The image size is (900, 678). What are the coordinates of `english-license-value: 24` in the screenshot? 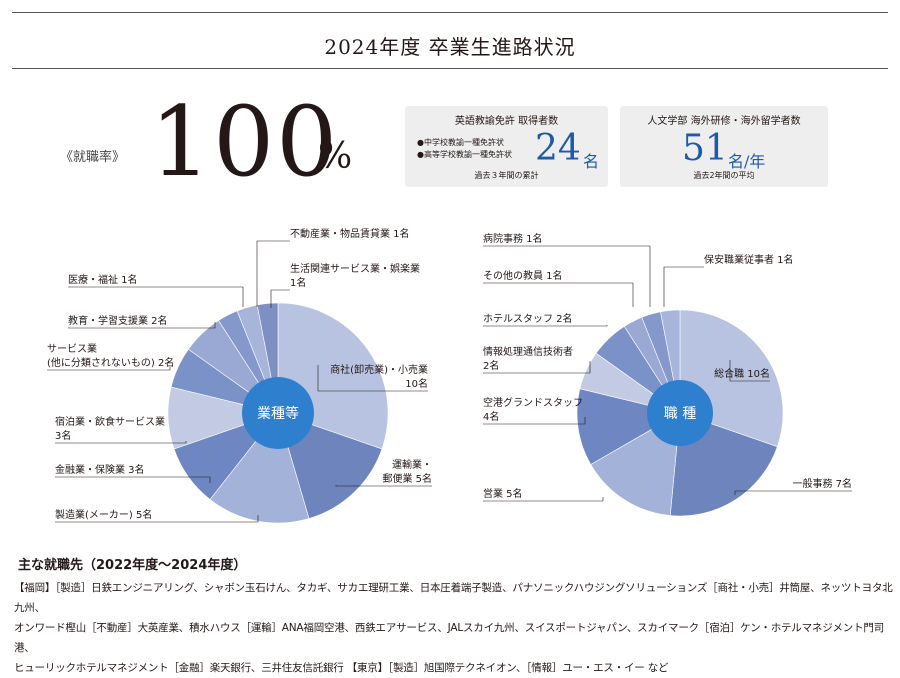 It's located at (558, 148).